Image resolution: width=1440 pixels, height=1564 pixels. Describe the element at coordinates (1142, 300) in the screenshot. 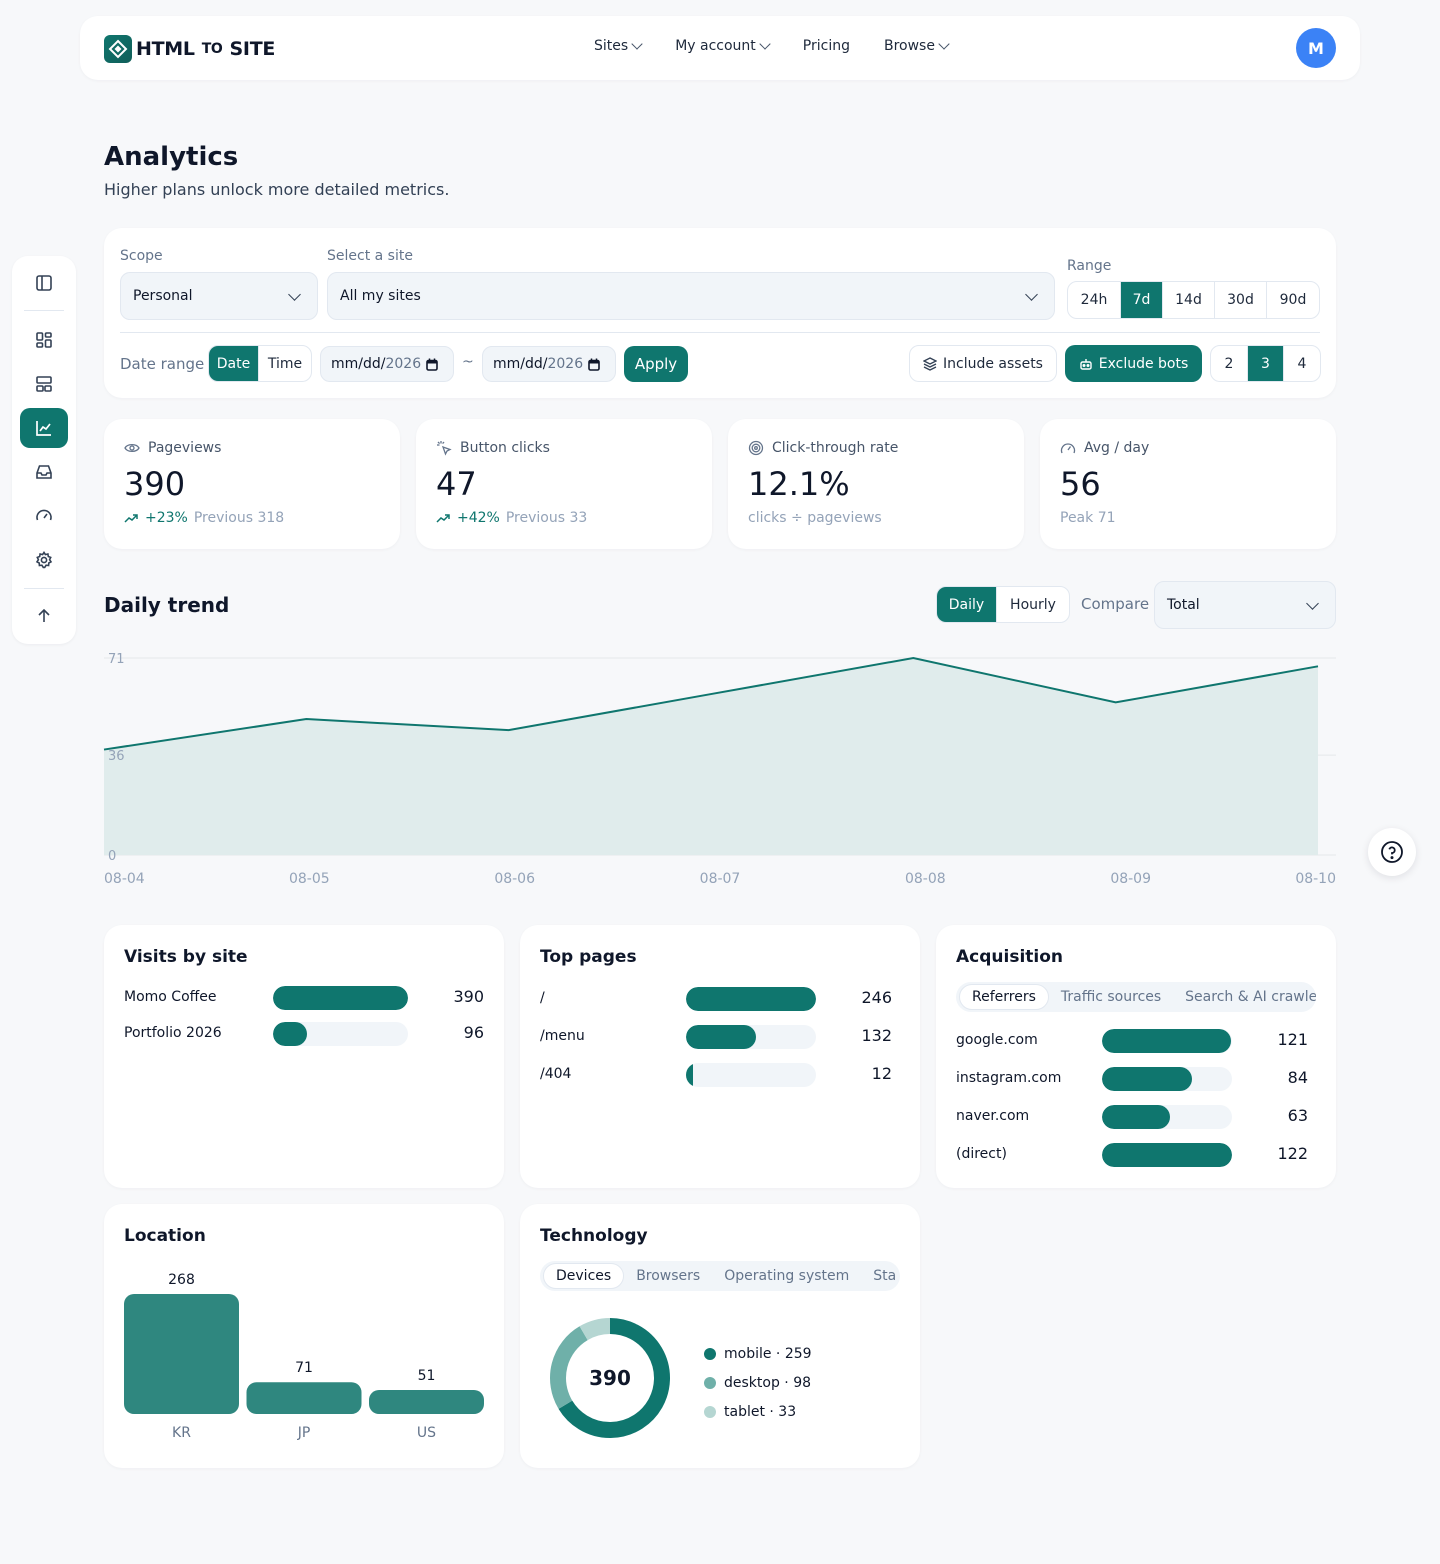

I see `range-7d: 7d` at that location.